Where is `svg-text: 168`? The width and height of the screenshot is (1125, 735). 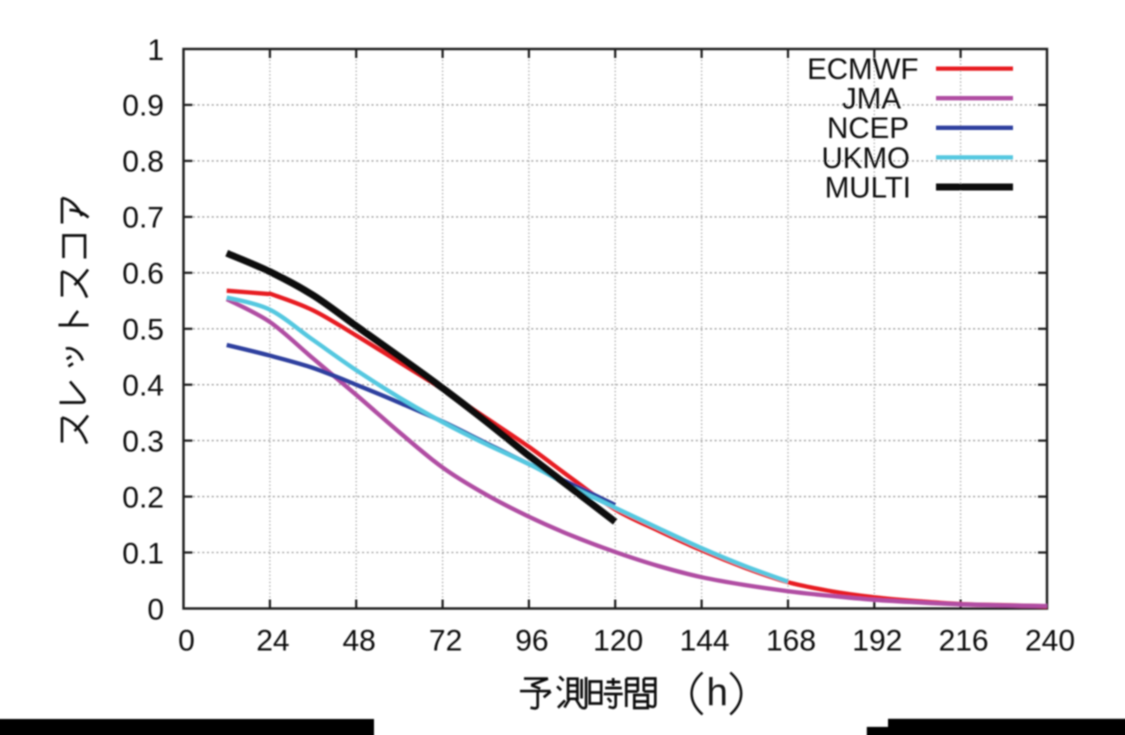 svg-text: 168 is located at coordinates (791, 641).